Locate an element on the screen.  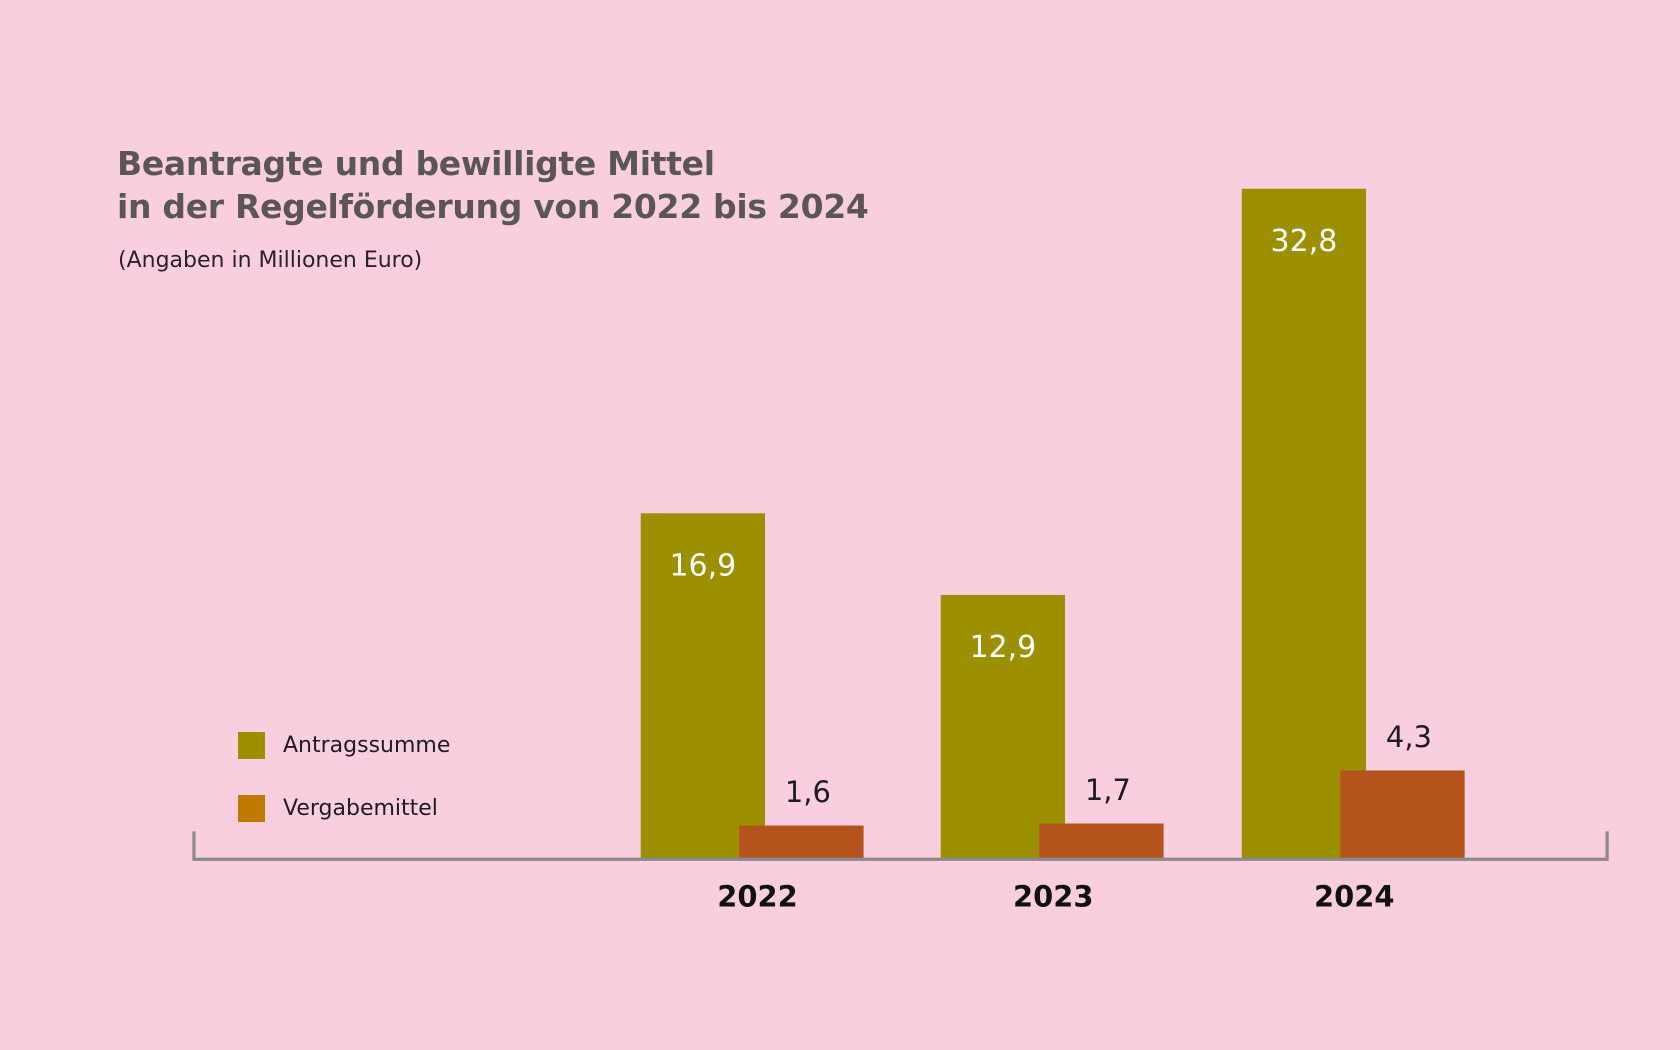
bar-antragssumme-2023 is located at coordinates (1002, 726).